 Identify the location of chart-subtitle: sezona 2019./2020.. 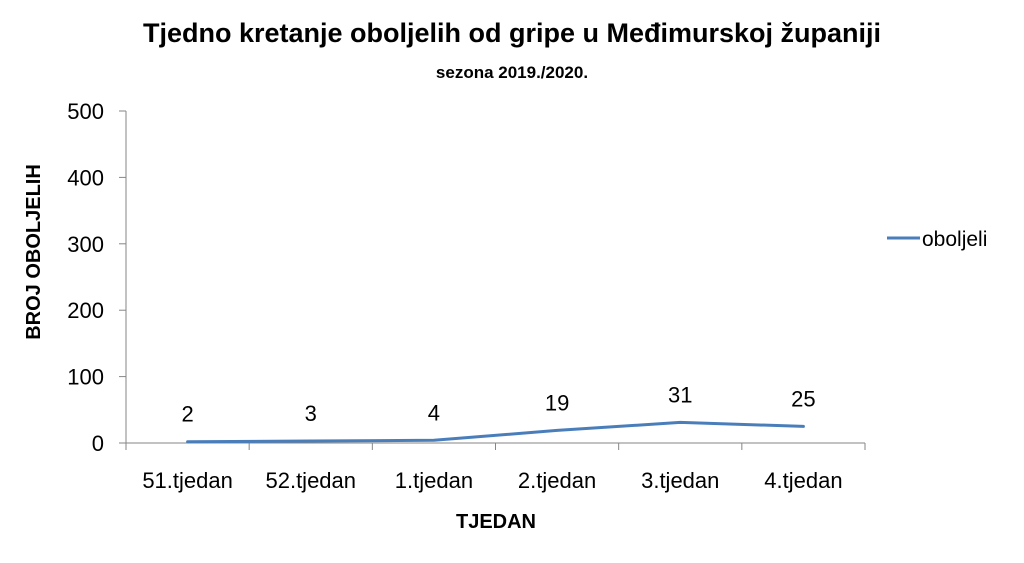
(512, 72).